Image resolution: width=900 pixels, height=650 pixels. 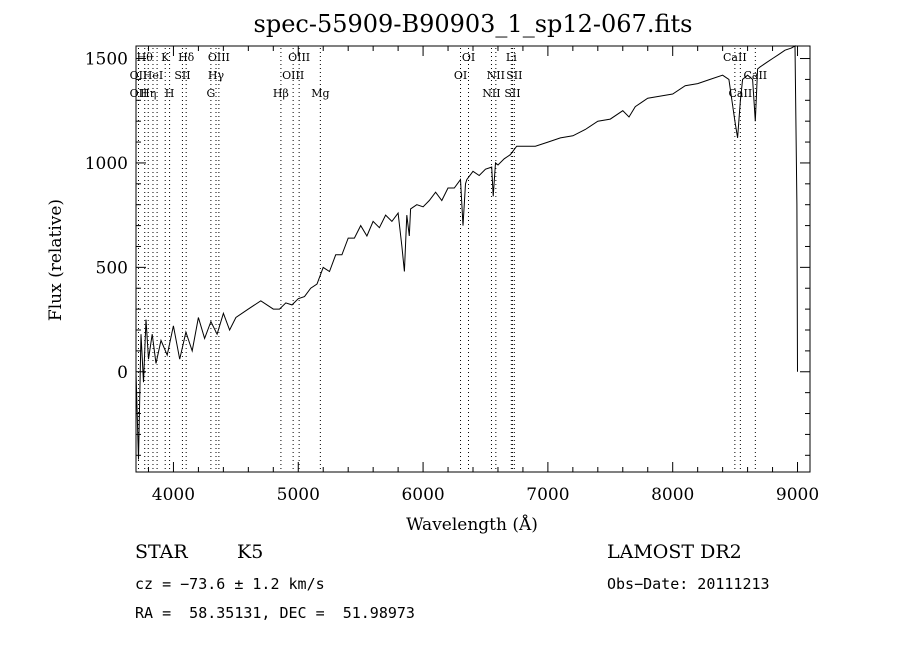 I want to click on x-tick-label: 9000, so click(x=797, y=495).